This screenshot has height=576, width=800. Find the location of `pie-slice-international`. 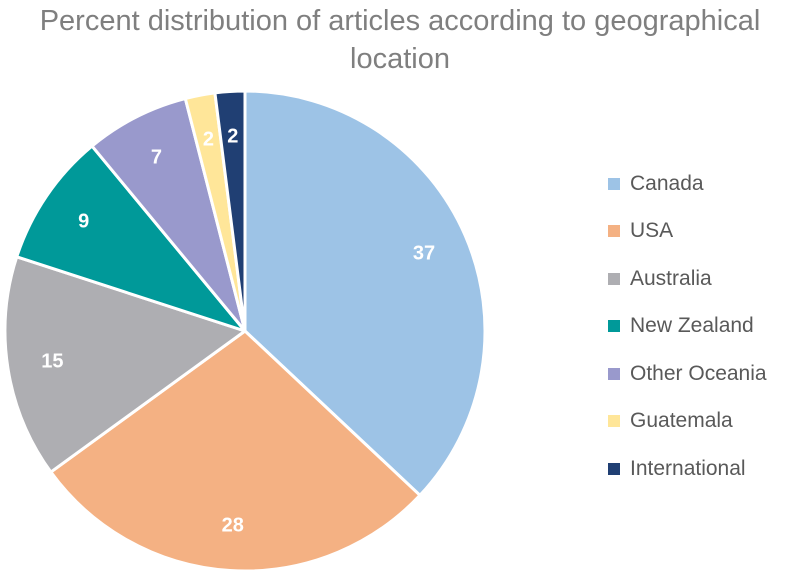

pie-slice-international is located at coordinates (230, 211).